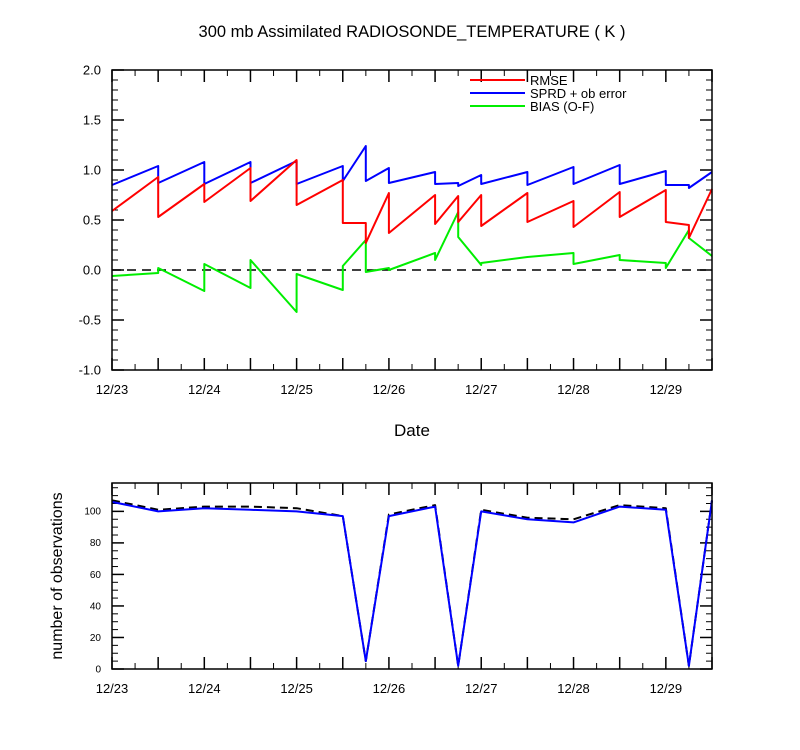 The width and height of the screenshot is (800, 750). I want to click on bottom-x-tick-label: 12/27, so click(481, 688).